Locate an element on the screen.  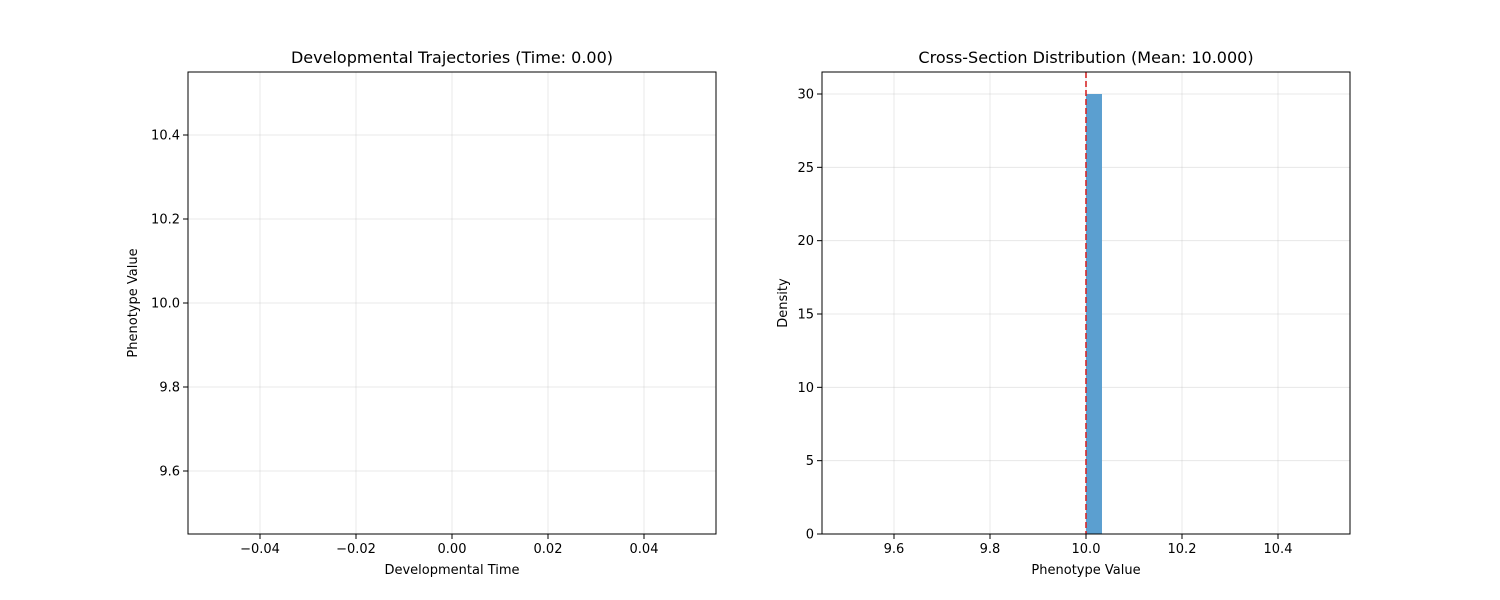
trajectories-xtick-label: 0.04 is located at coordinates (644, 549).